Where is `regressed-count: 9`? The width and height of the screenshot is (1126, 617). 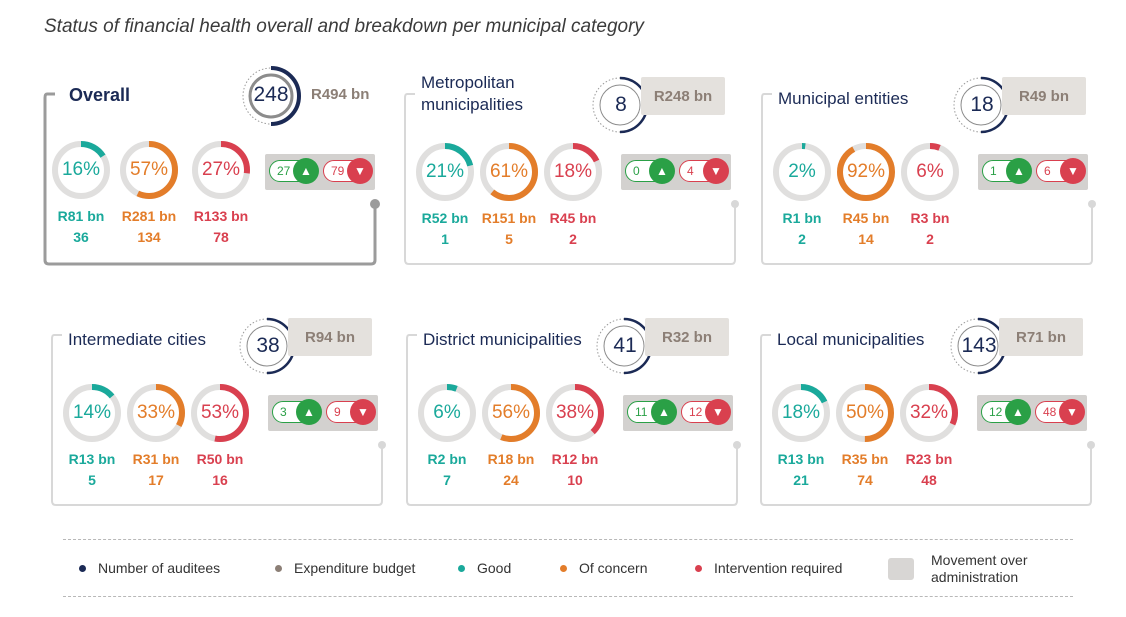
regressed-count: 9 is located at coordinates (337, 412).